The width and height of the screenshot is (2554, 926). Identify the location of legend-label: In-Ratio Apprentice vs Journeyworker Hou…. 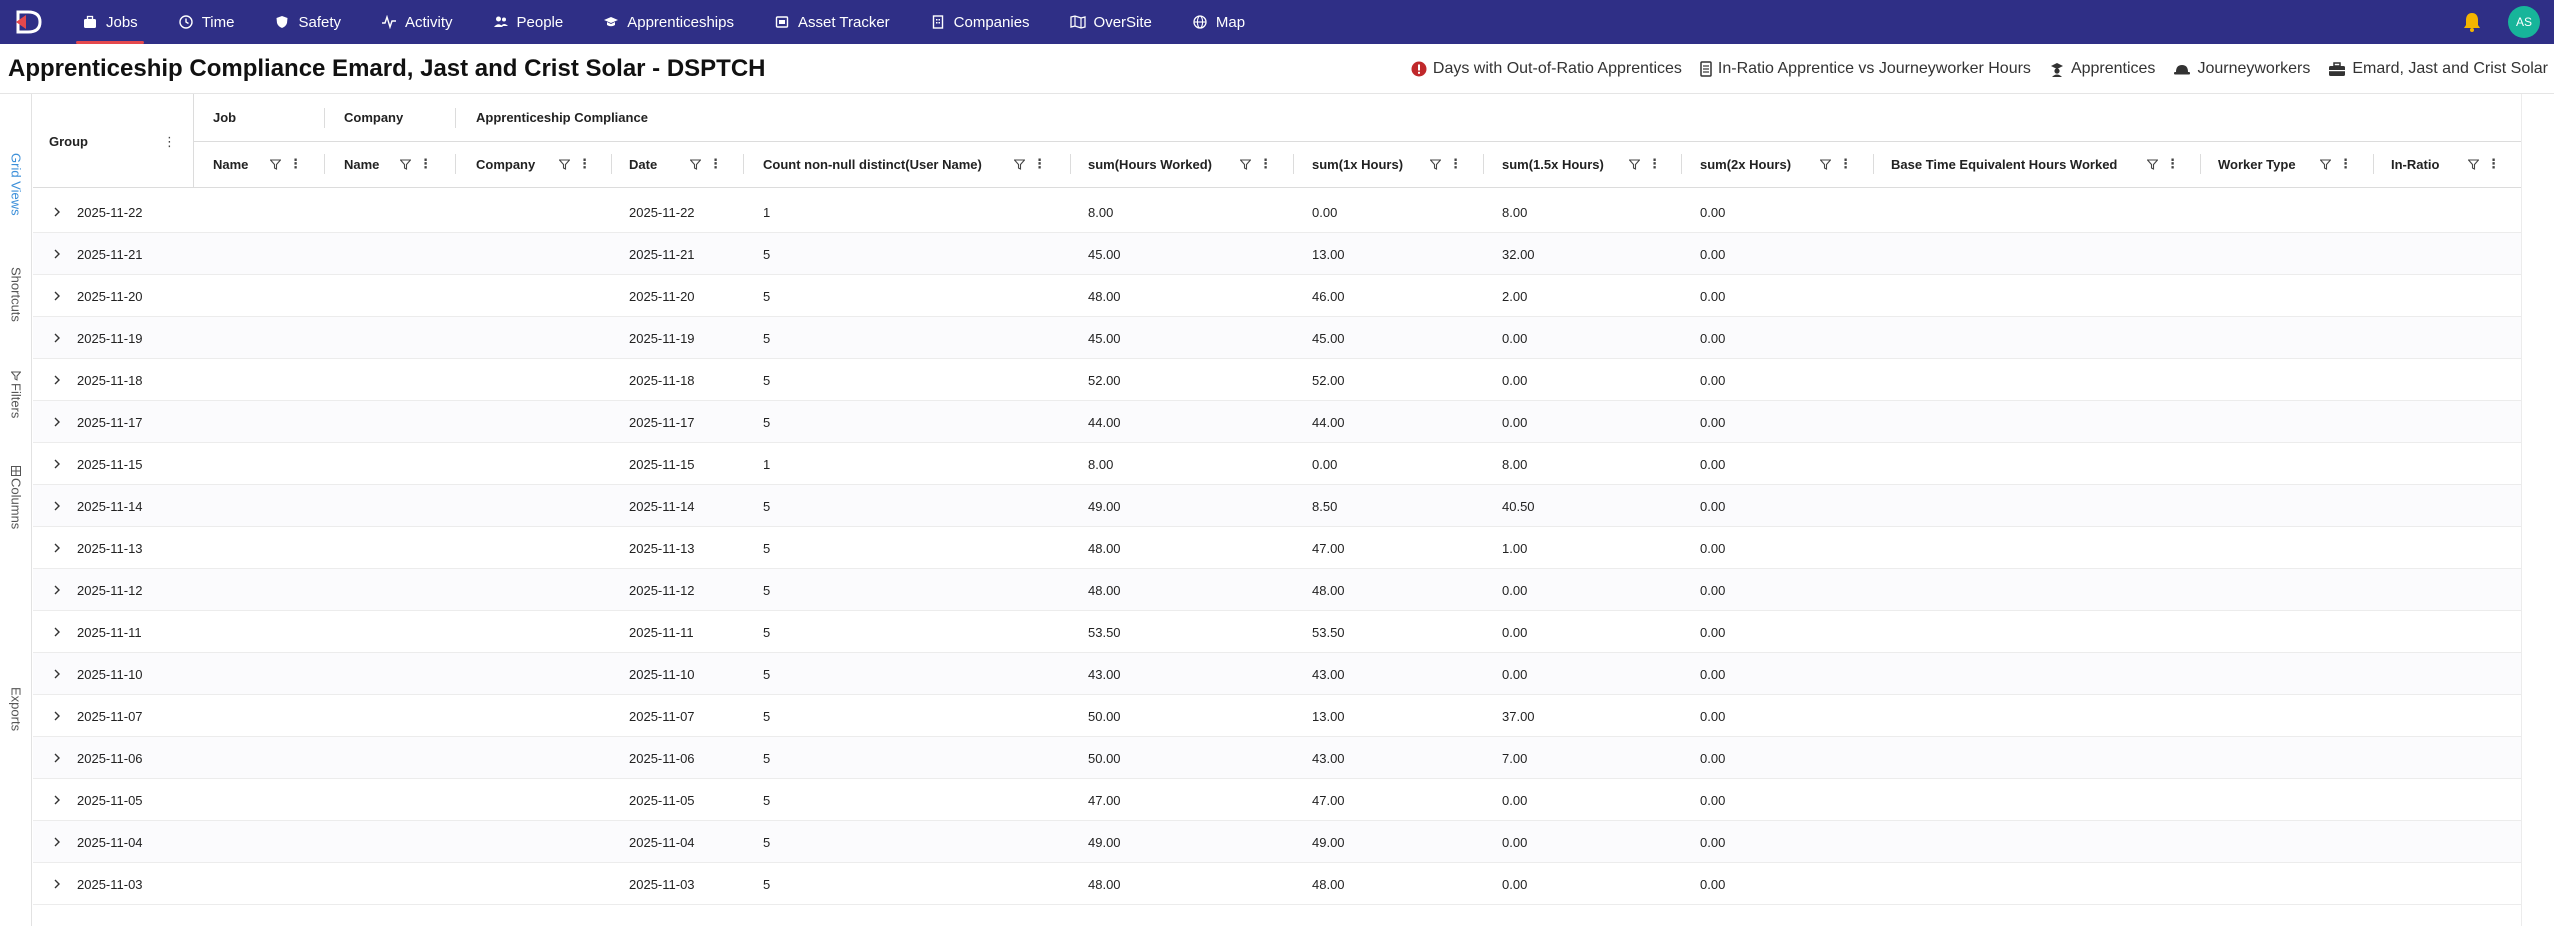
(1874, 68).